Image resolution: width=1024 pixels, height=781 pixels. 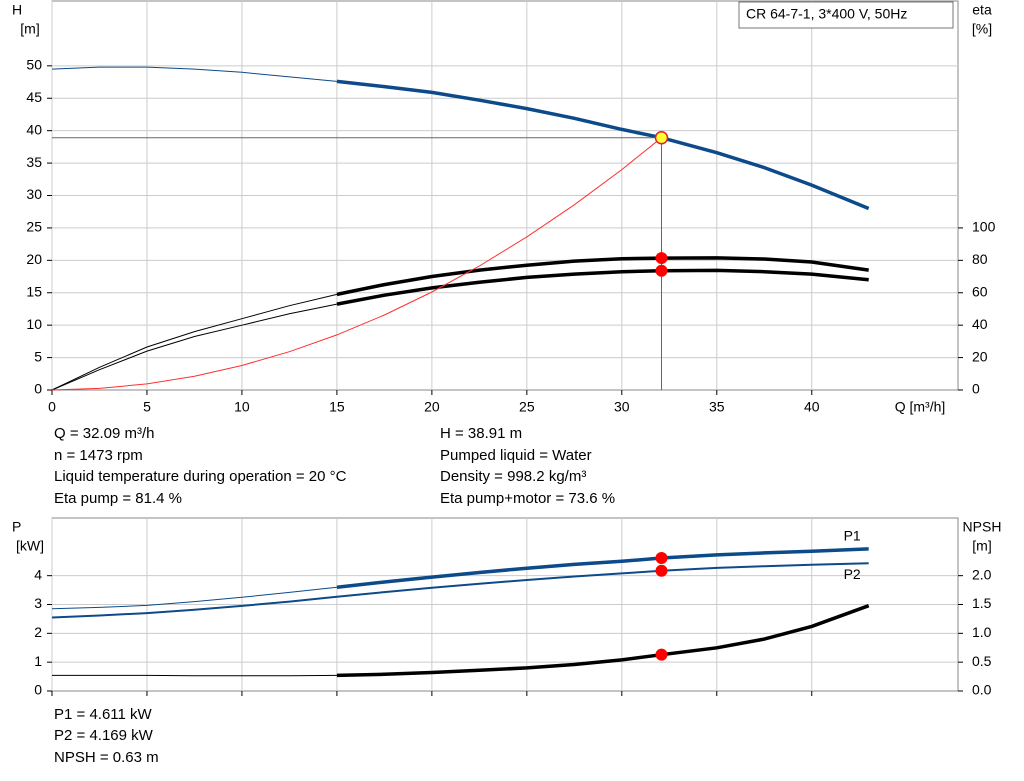 I want to click on y-tick-label: 50, so click(x=34, y=65).